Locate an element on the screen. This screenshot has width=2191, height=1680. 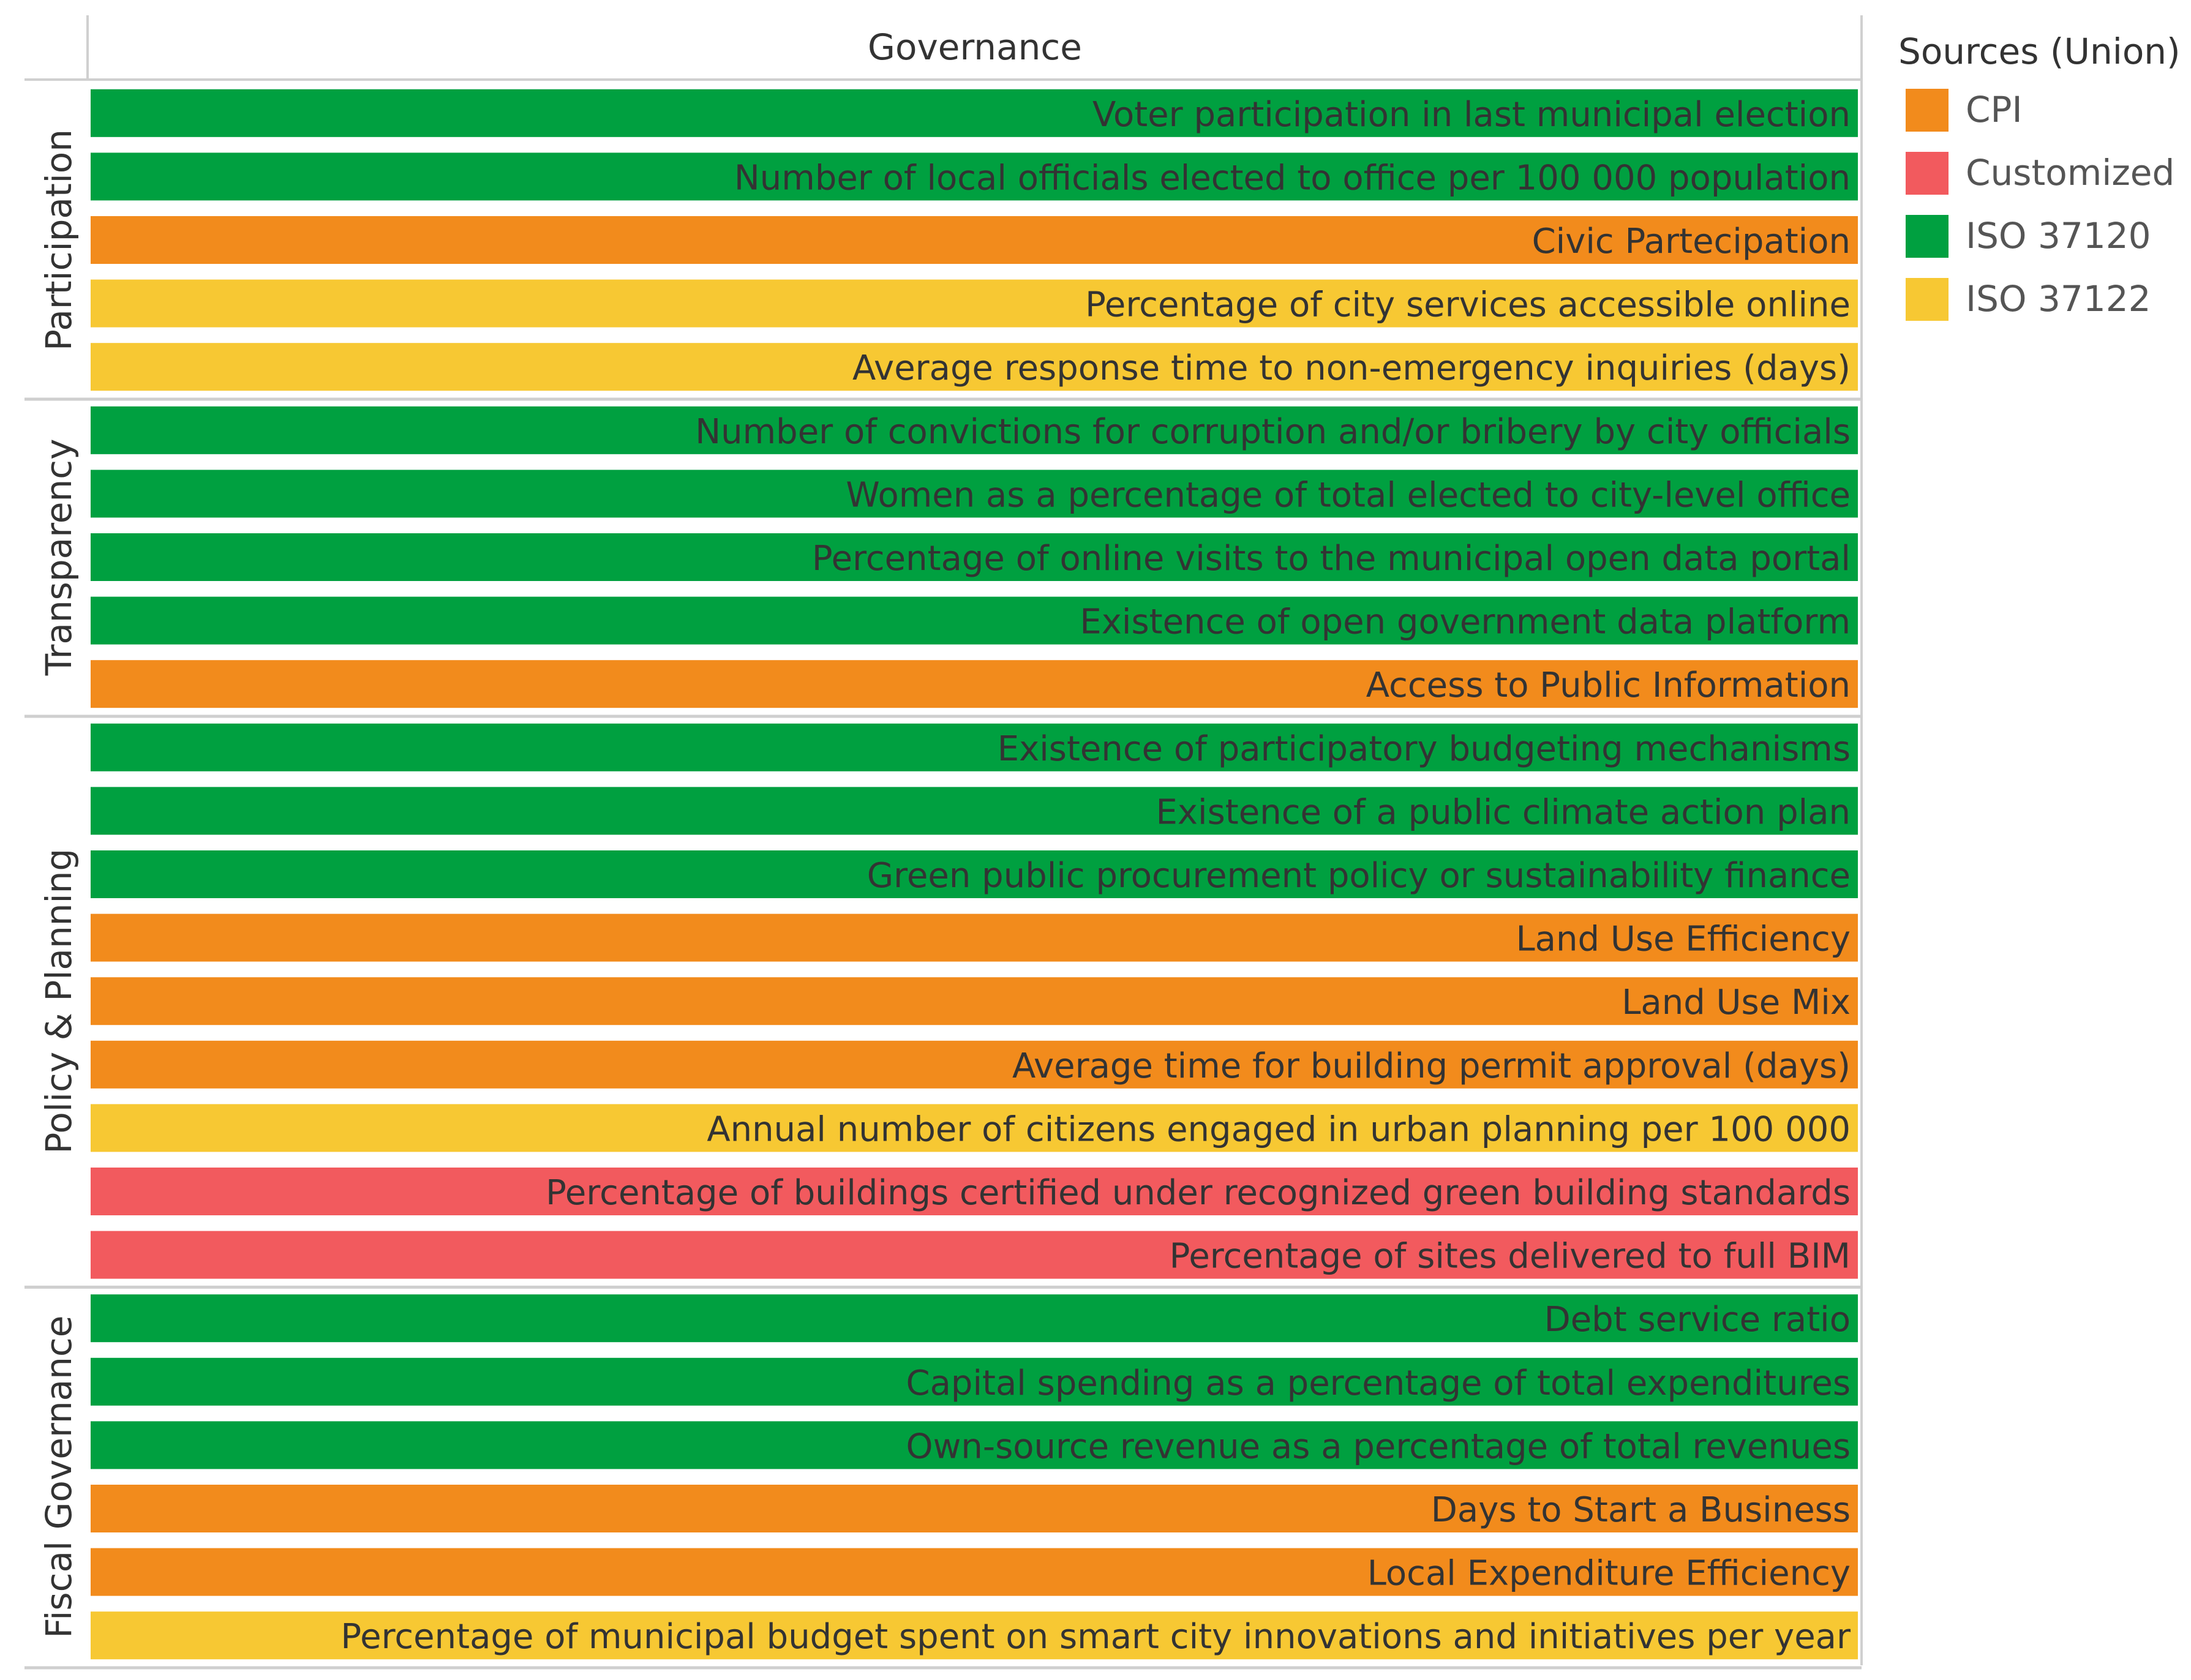
row-label: Access to Public Information is located at coordinates (1608, 686).